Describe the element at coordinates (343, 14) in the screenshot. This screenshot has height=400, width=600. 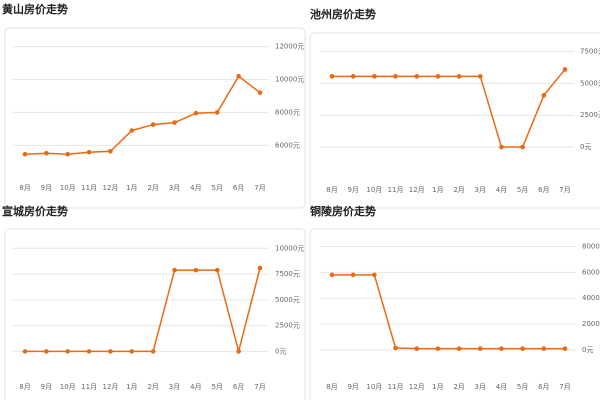
I see `chart-title: 池州房价走势` at that location.